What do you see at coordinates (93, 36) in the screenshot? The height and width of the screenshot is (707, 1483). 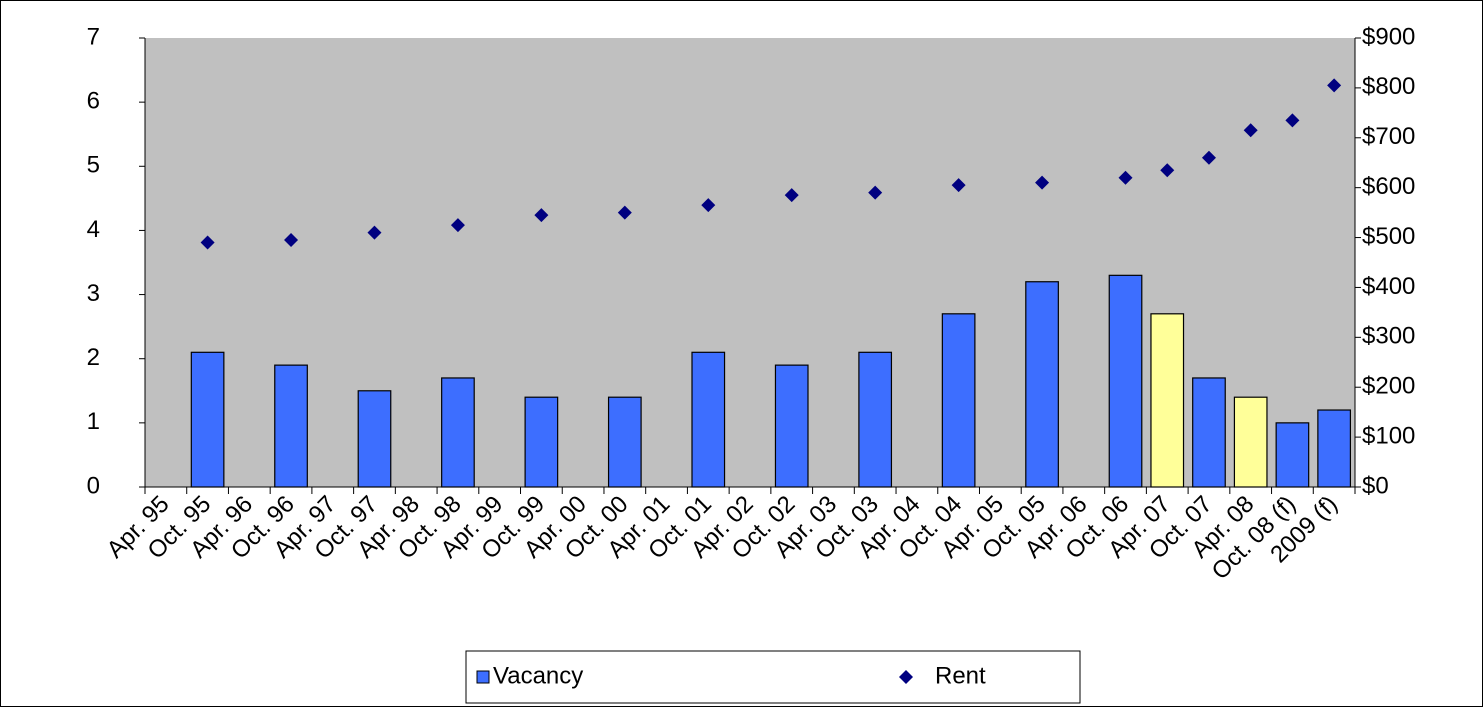 I see `y-tick-label: 7` at bounding box center [93, 36].